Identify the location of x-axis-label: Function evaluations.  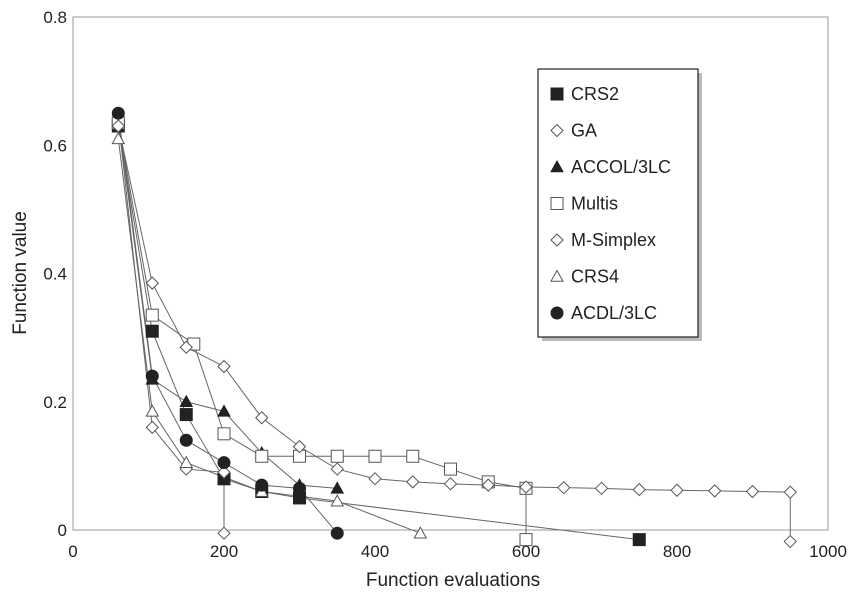
(453, 580).